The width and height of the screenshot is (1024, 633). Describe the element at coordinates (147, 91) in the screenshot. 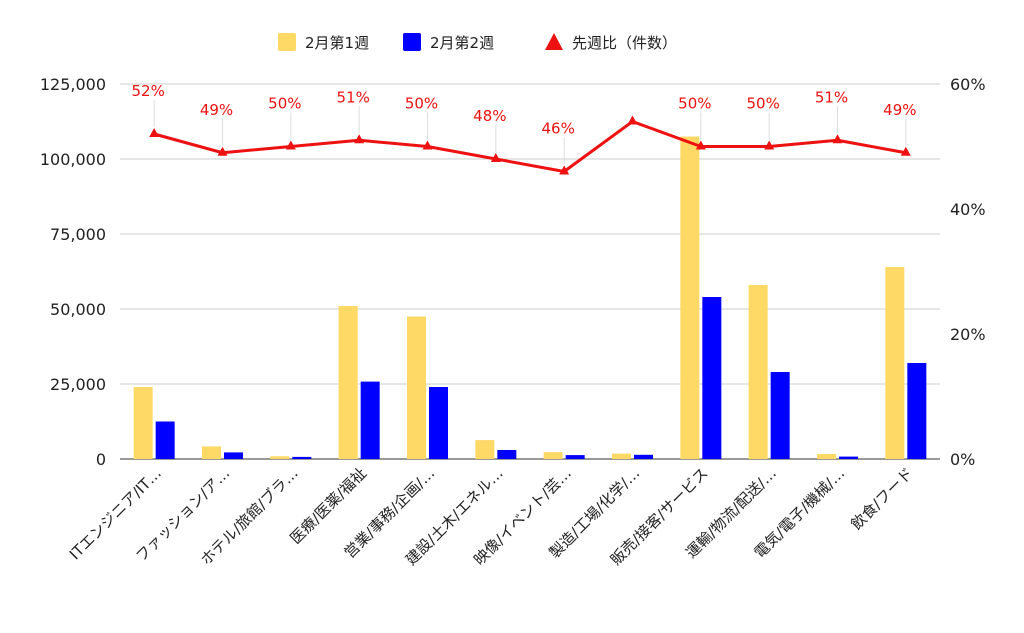

I see `data-label: 52%` at that location.